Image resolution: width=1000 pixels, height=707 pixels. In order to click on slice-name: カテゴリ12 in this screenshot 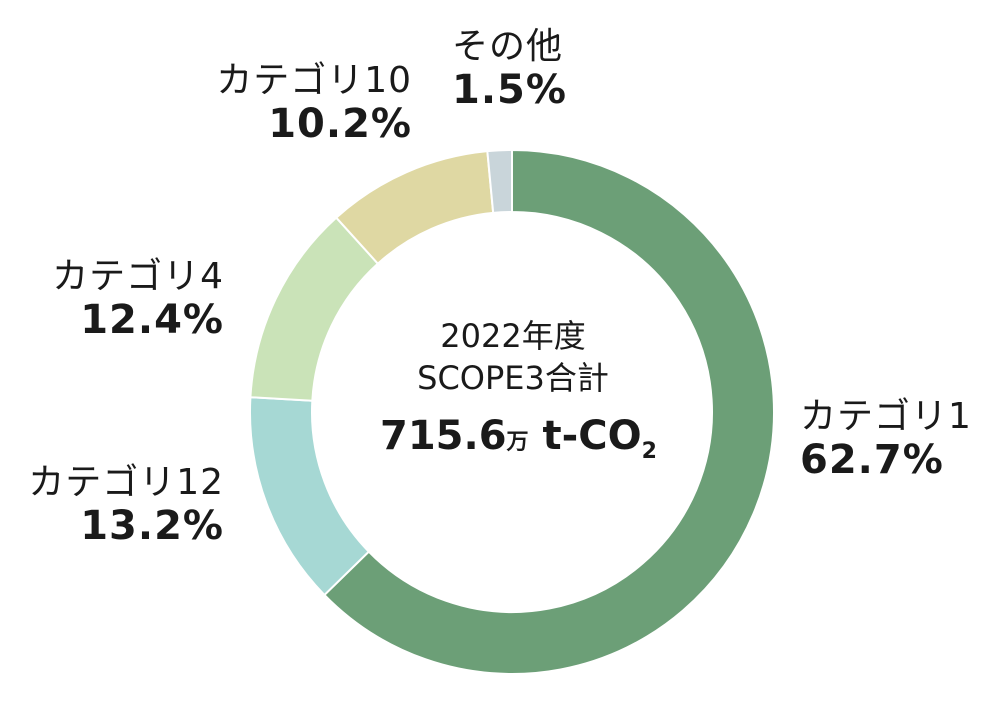, I will do `click(126, 482)`.